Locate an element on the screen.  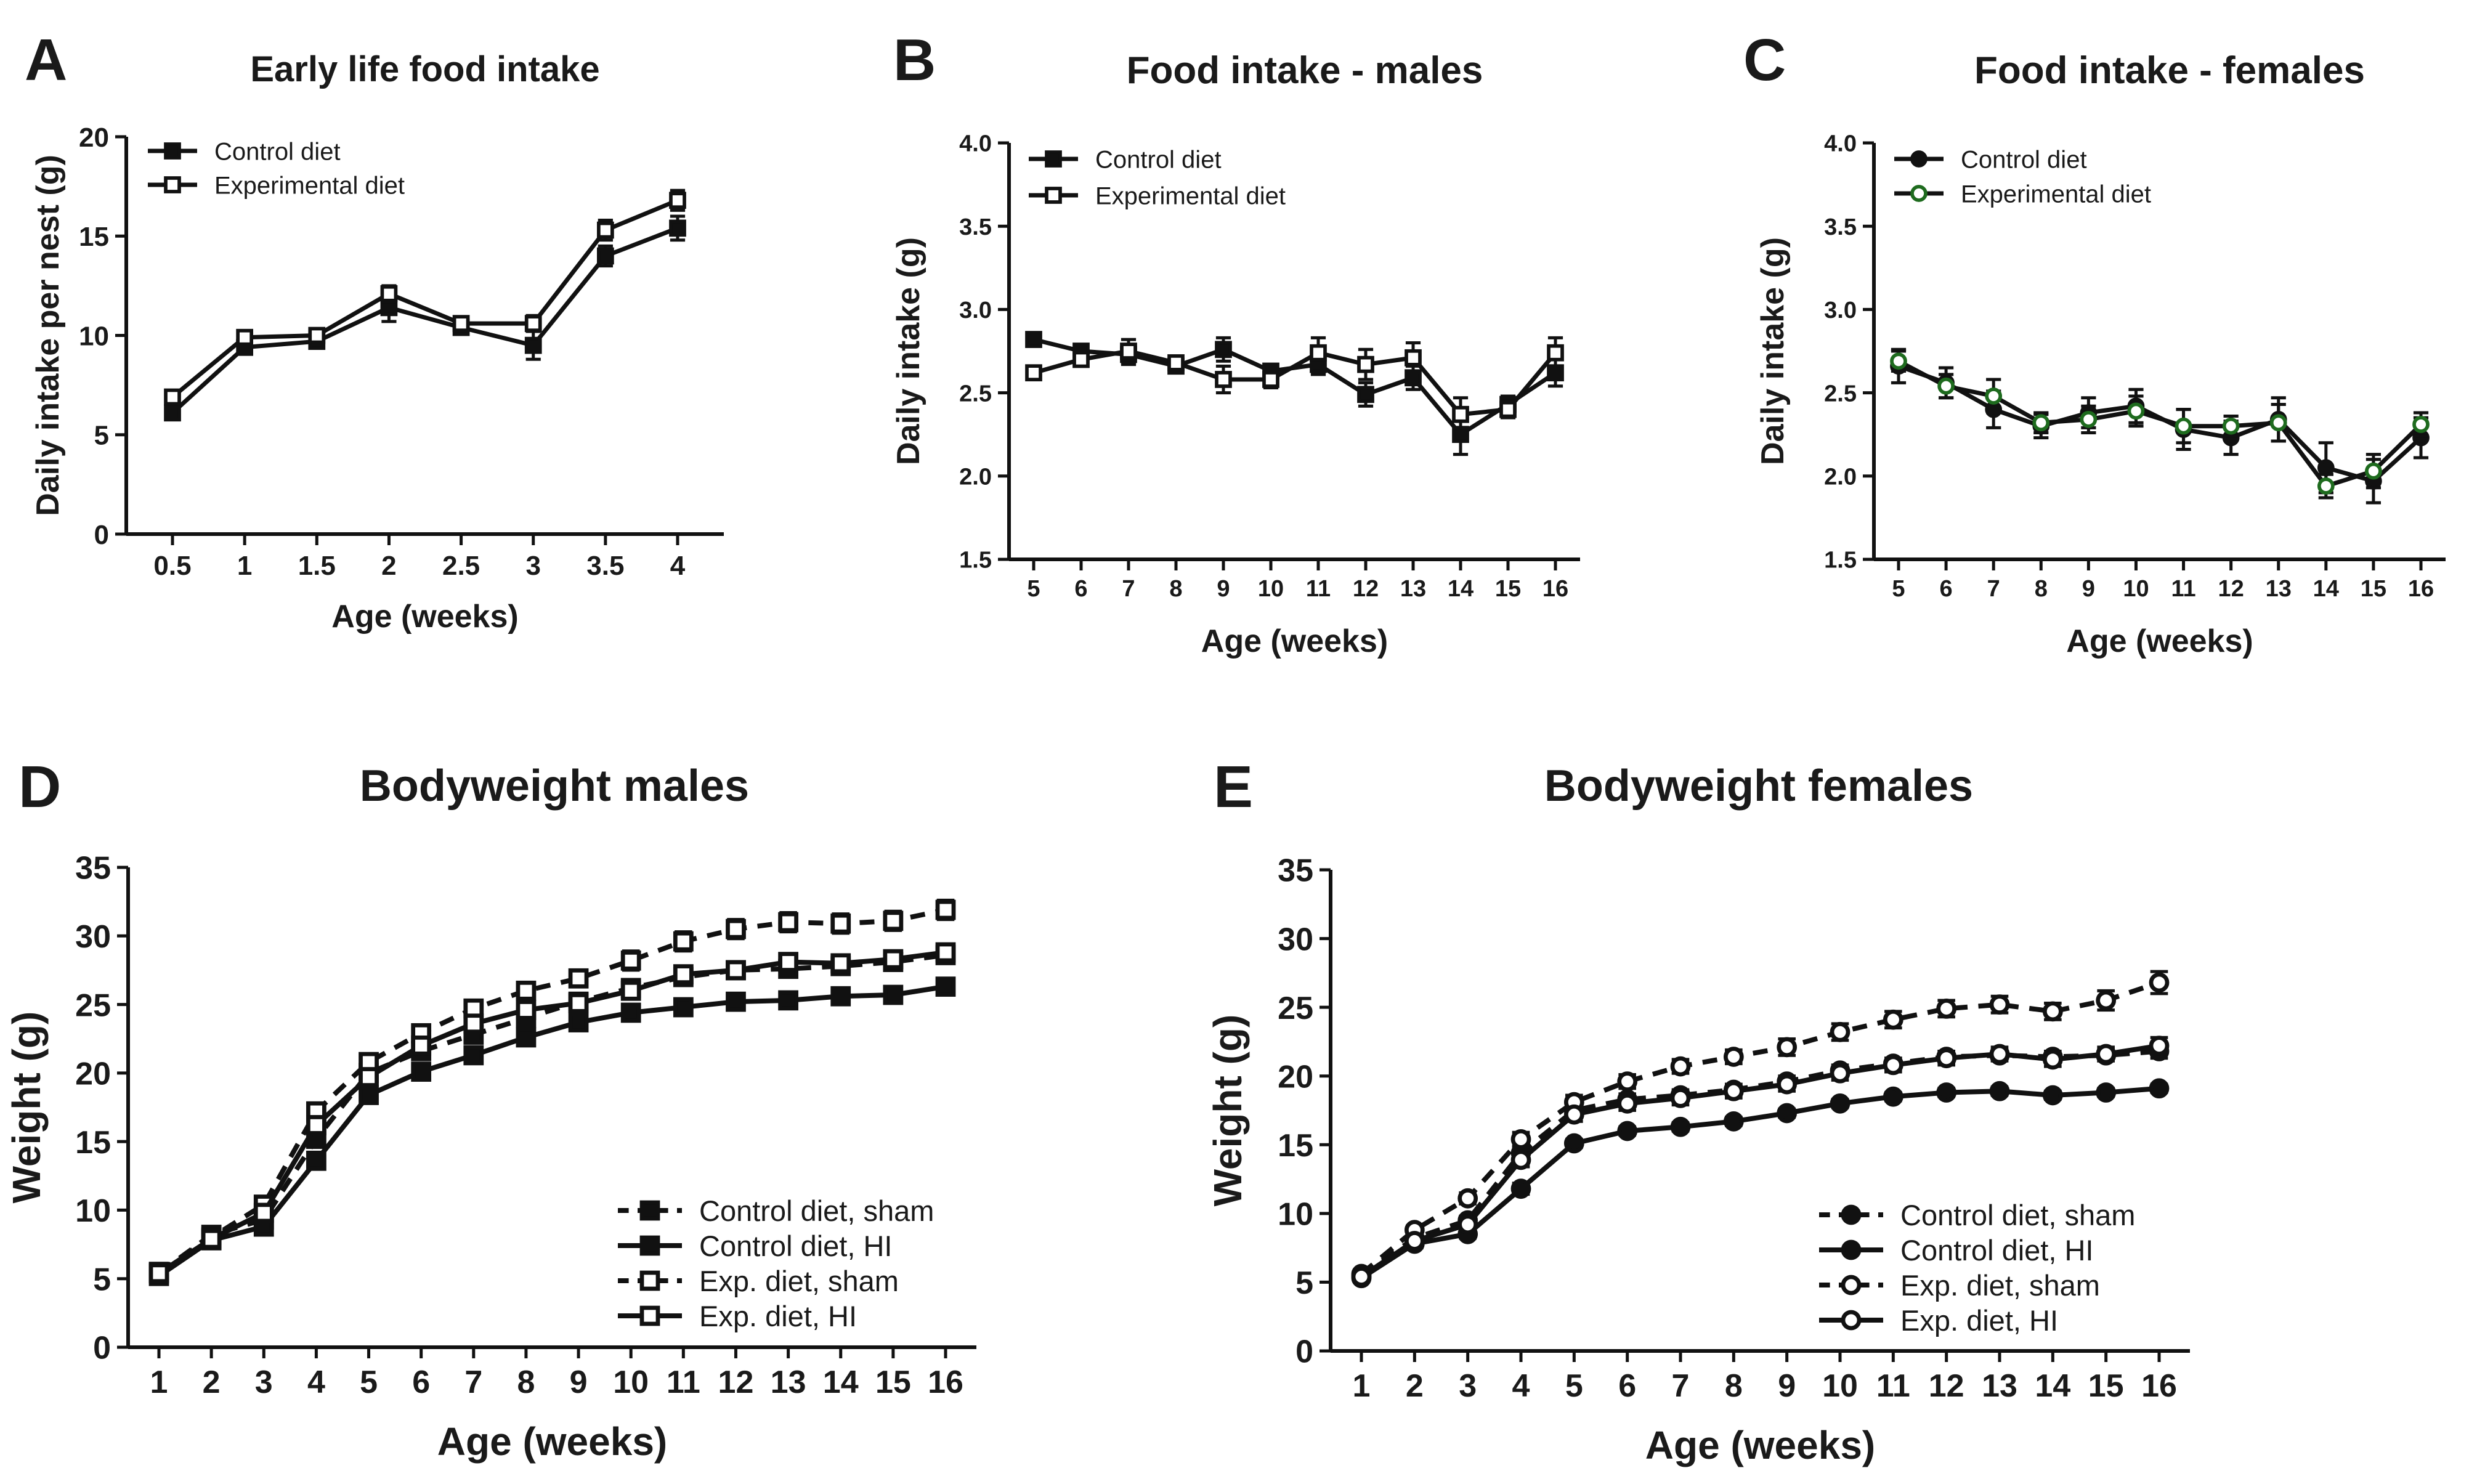
panel-e-y-tick-label: 30 is located at coordinates (1295, 939).